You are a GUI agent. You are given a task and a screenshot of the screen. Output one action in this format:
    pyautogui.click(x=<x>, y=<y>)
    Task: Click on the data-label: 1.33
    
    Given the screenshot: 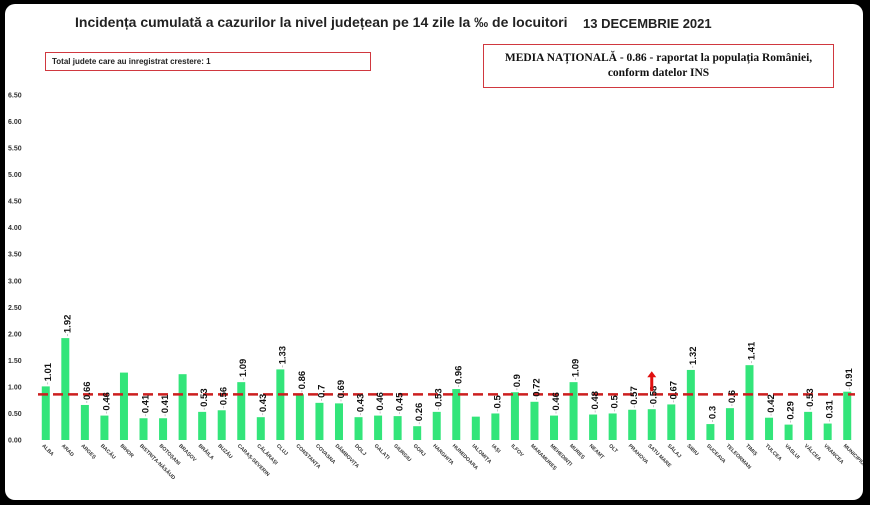 What is the action you would take?
    pyautogui.click(x=282, y=355)
    